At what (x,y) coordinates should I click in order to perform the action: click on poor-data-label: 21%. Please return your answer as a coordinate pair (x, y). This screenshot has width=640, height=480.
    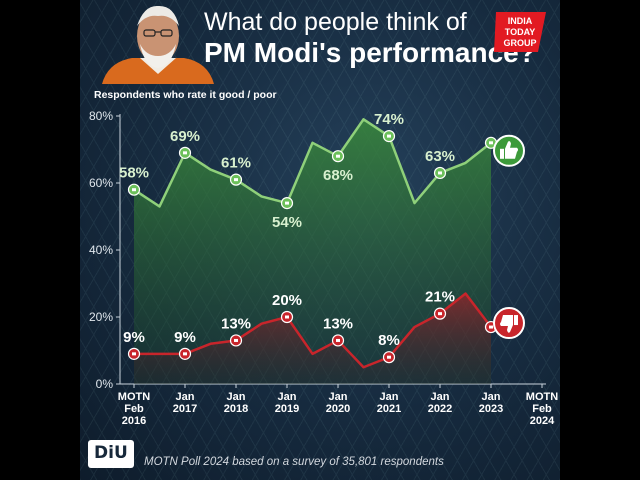
    Looking at the image, I should click on (440, 297).